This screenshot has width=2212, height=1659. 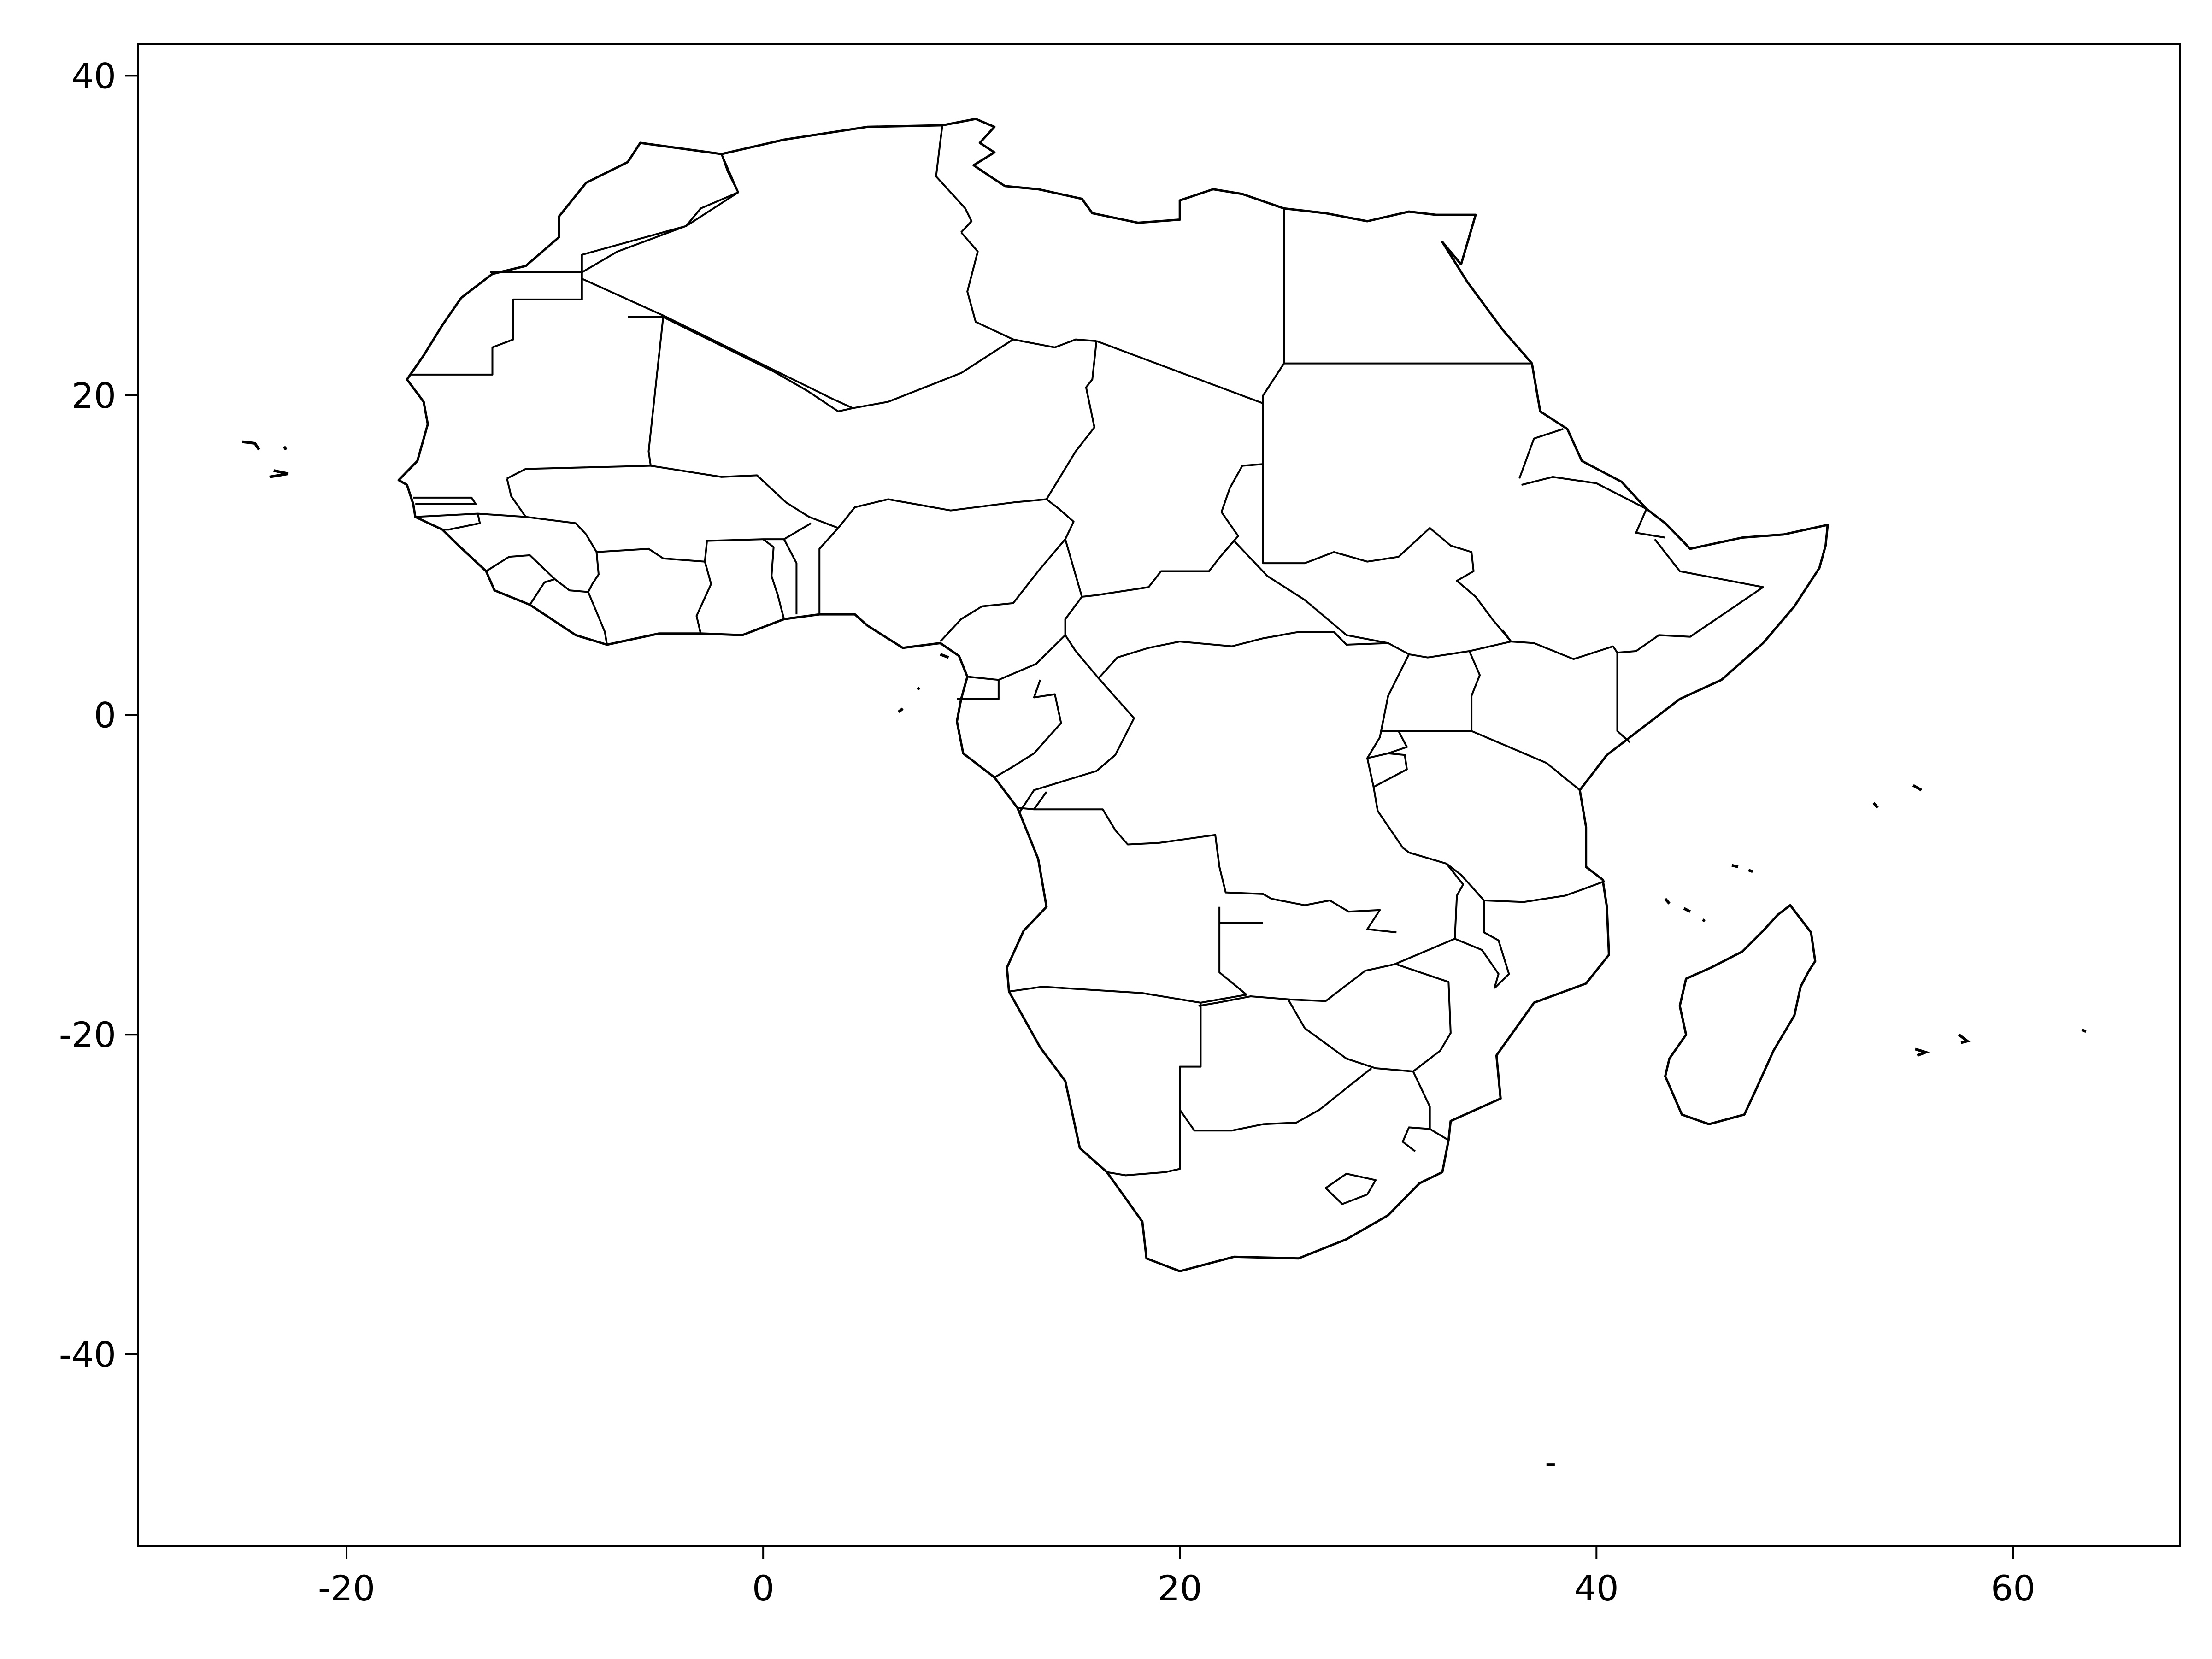 What do you see at coordinates (346, 1588) in the screenshot?
I see `x-tick-label: -20` at bounding box center [346, 1588].